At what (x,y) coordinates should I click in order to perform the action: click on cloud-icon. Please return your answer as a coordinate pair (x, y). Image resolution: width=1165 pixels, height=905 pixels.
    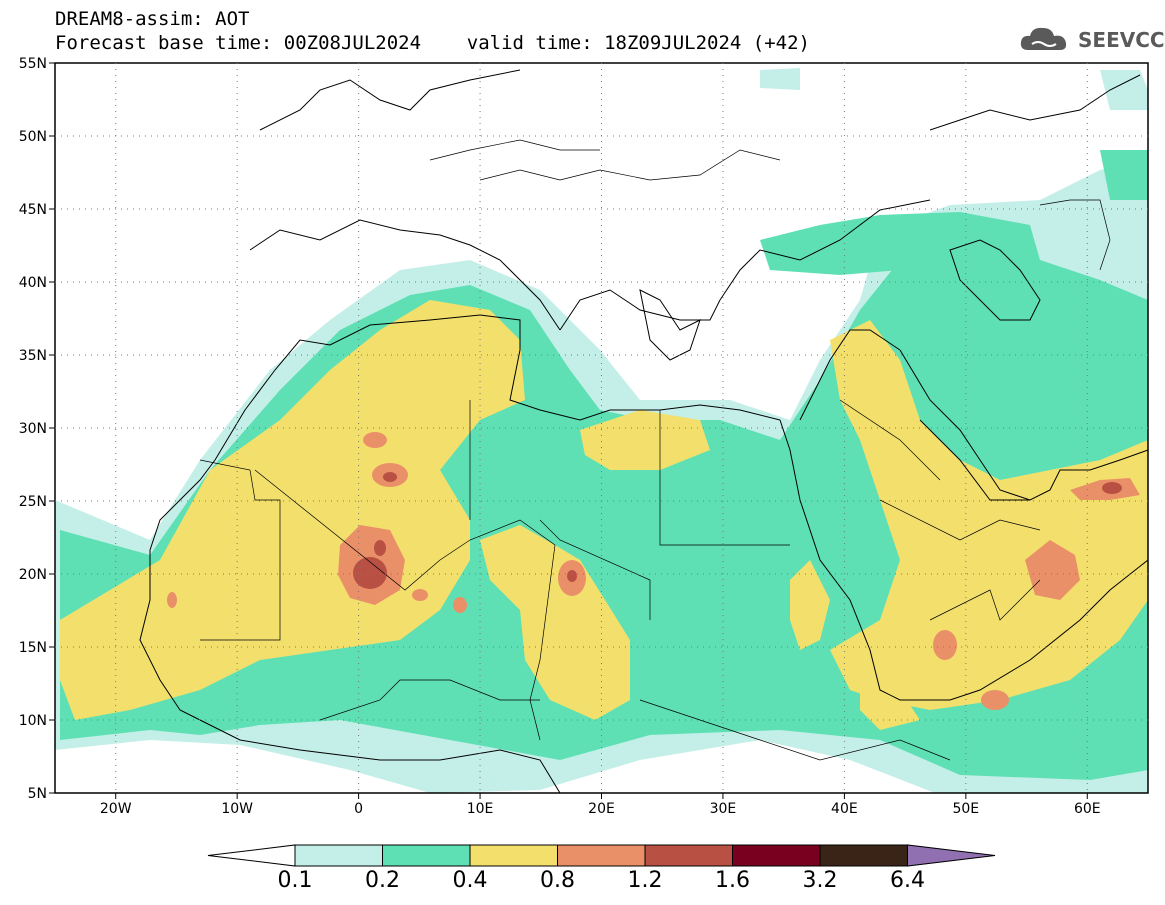
    Looking at the image, I should click on (1043, 38).